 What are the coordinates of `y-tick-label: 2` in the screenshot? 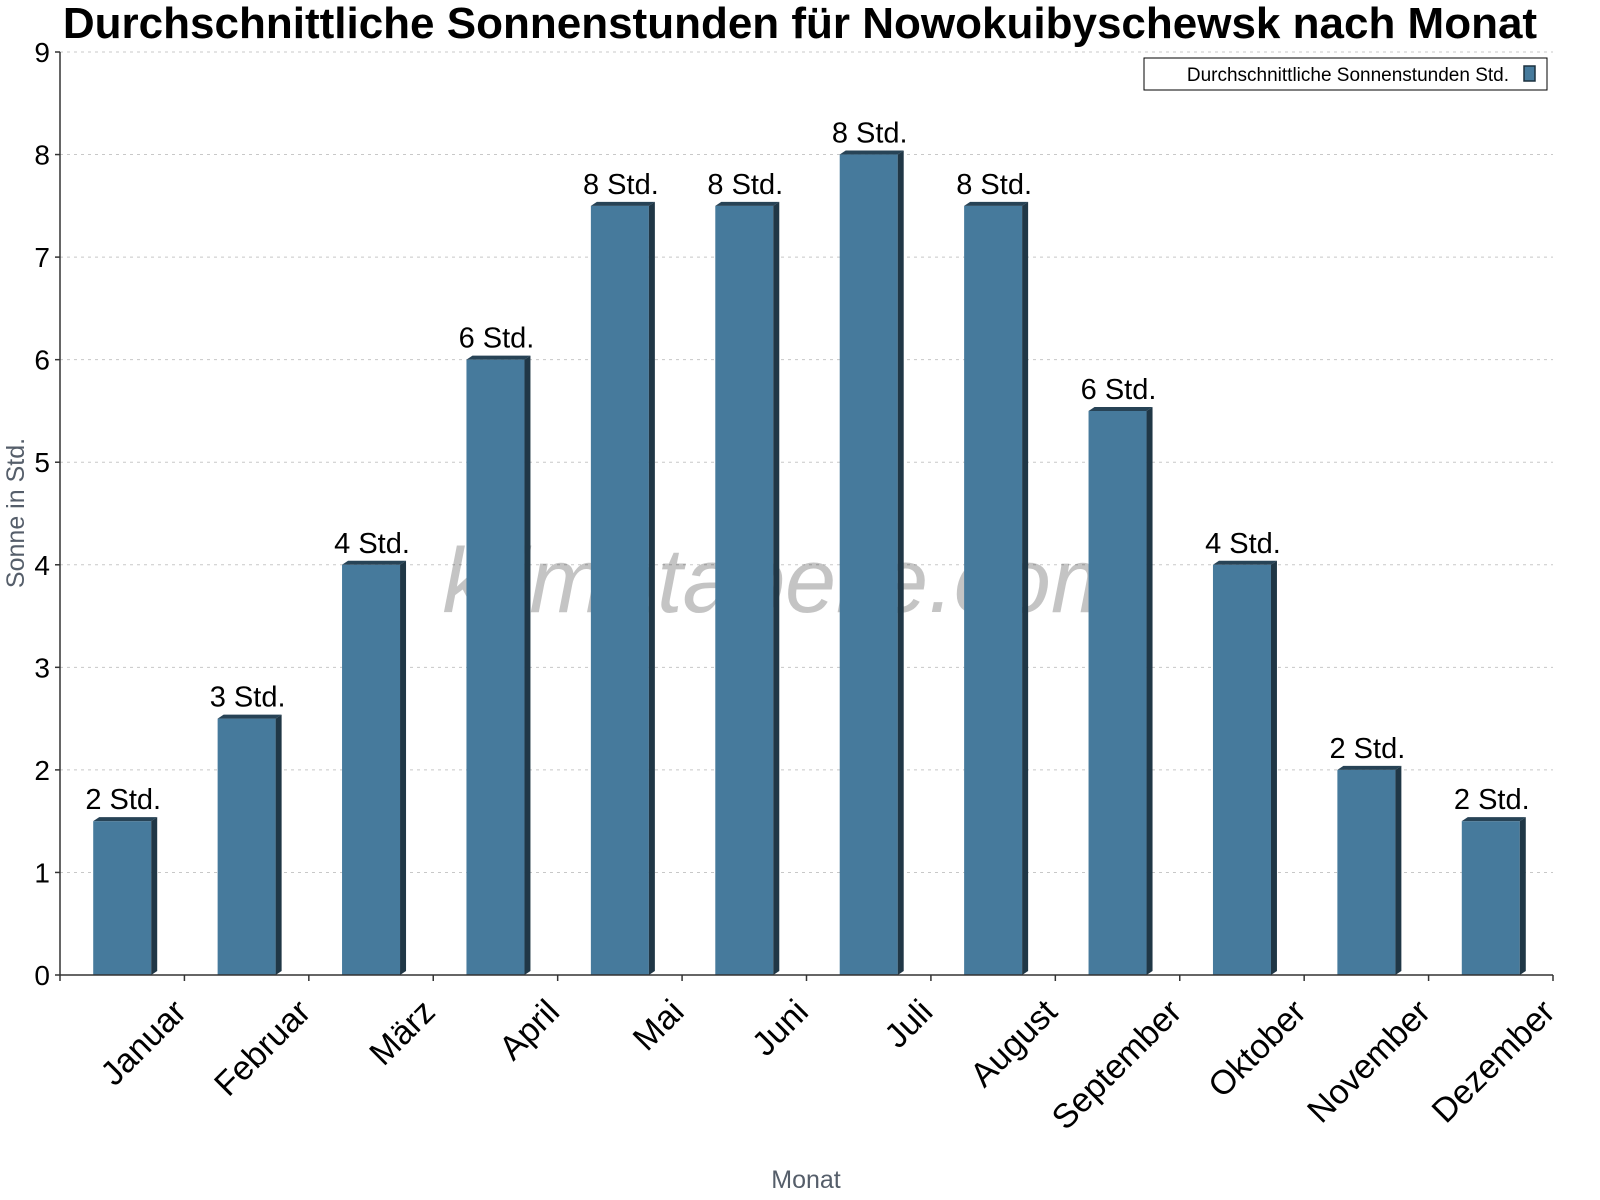 It's located at (42, 770).